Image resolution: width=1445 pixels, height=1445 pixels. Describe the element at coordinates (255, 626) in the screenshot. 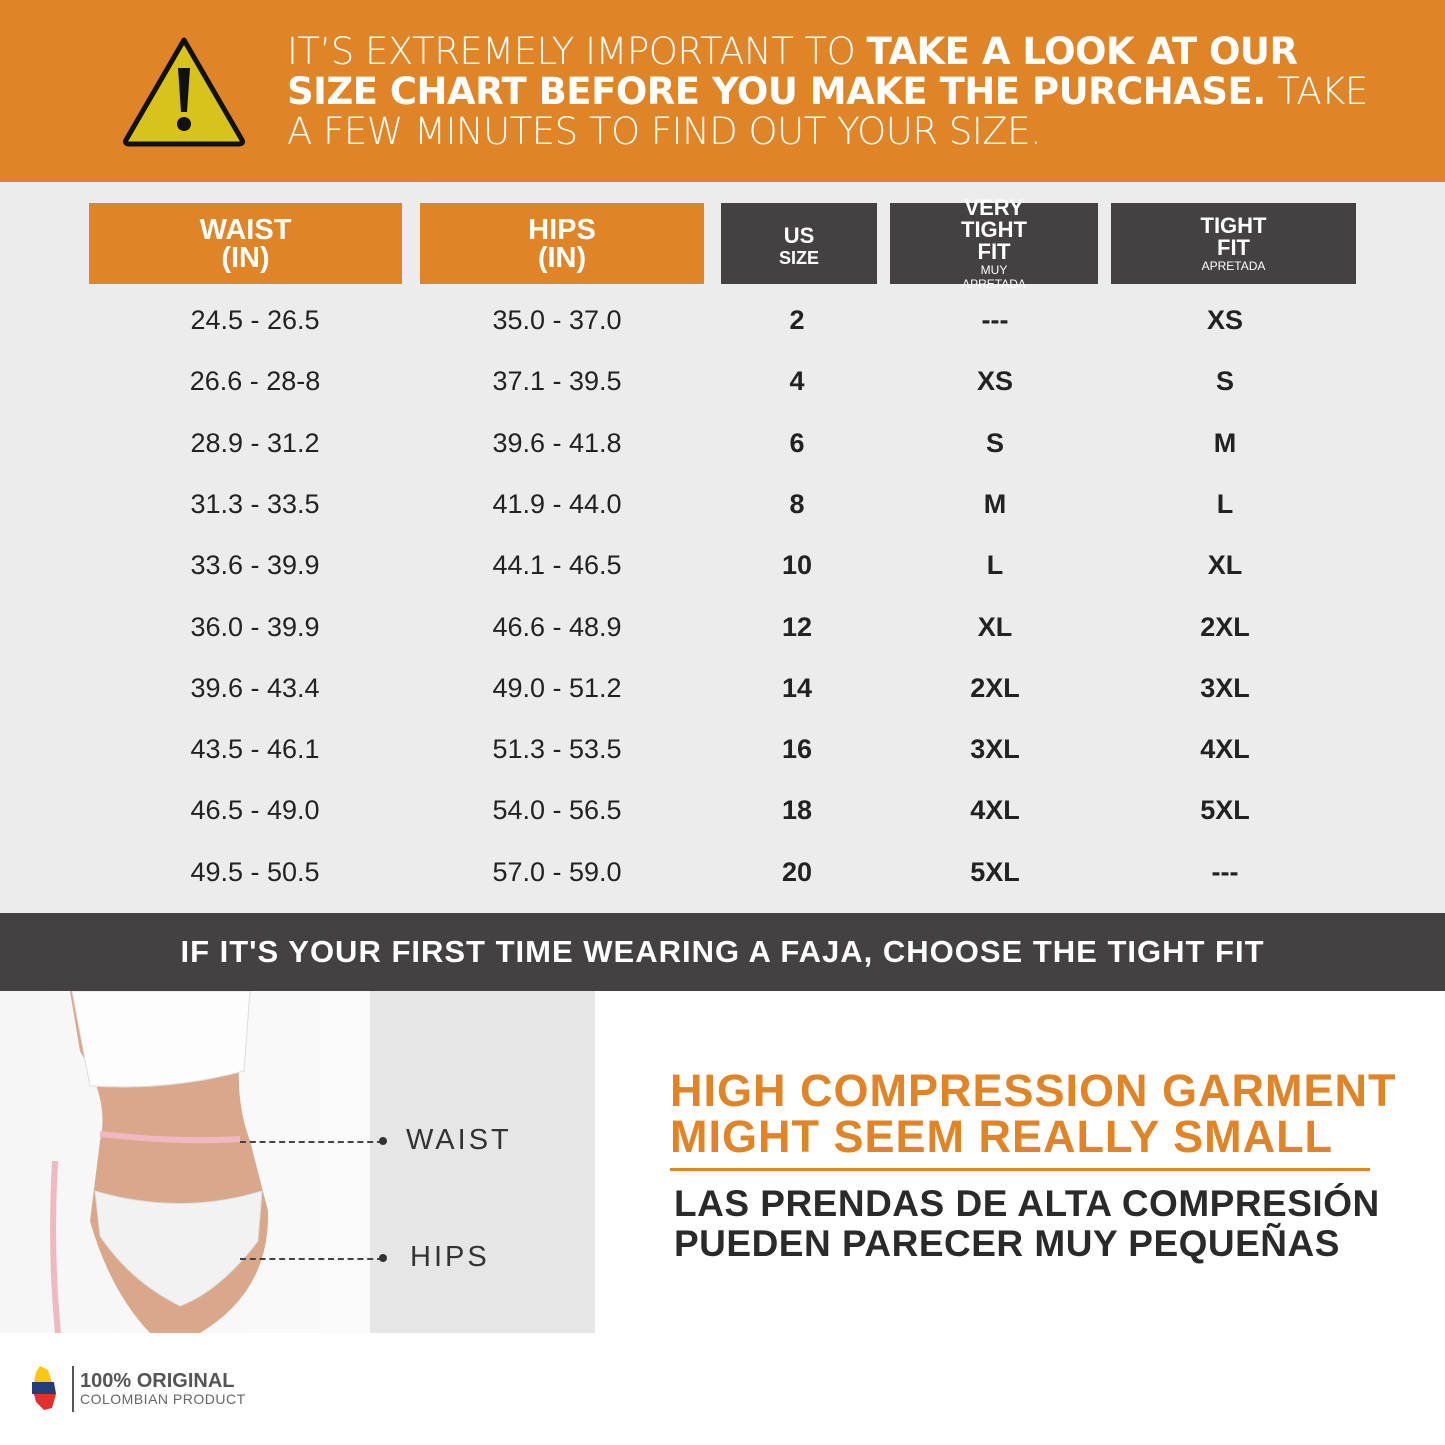

I see `cell-waist: 36.0 - 39.9` at that location.